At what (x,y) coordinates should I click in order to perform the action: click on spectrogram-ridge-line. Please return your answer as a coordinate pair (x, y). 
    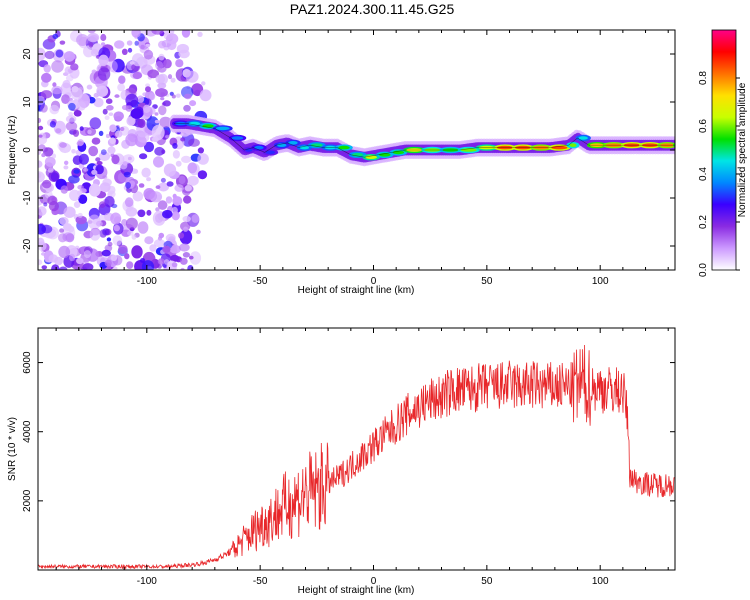
    Looking at the image, I should click on (424, 140).